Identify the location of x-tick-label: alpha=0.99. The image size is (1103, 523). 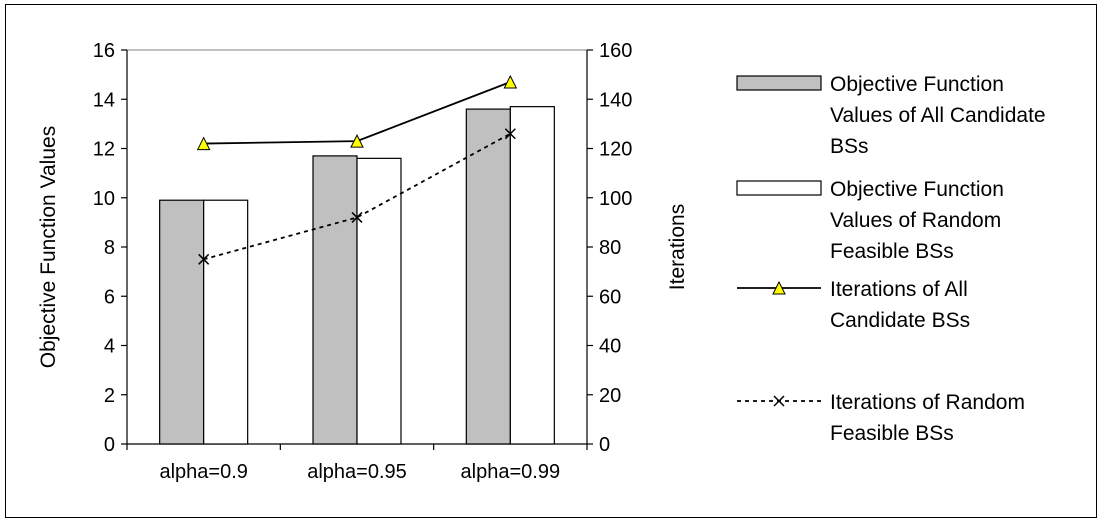
(511, 472).